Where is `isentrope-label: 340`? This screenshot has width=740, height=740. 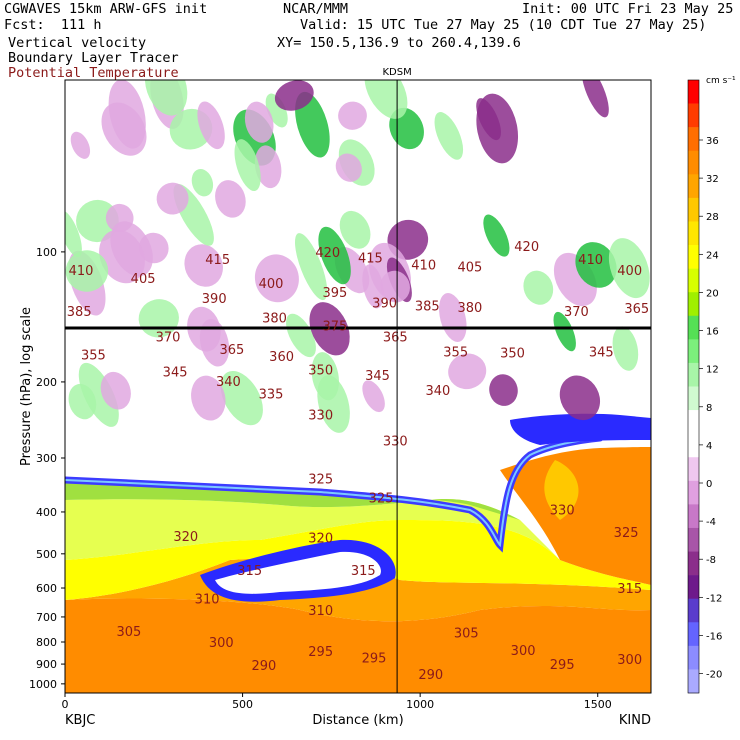
isentrope-label: 340 is located at coordinates (437, 391).